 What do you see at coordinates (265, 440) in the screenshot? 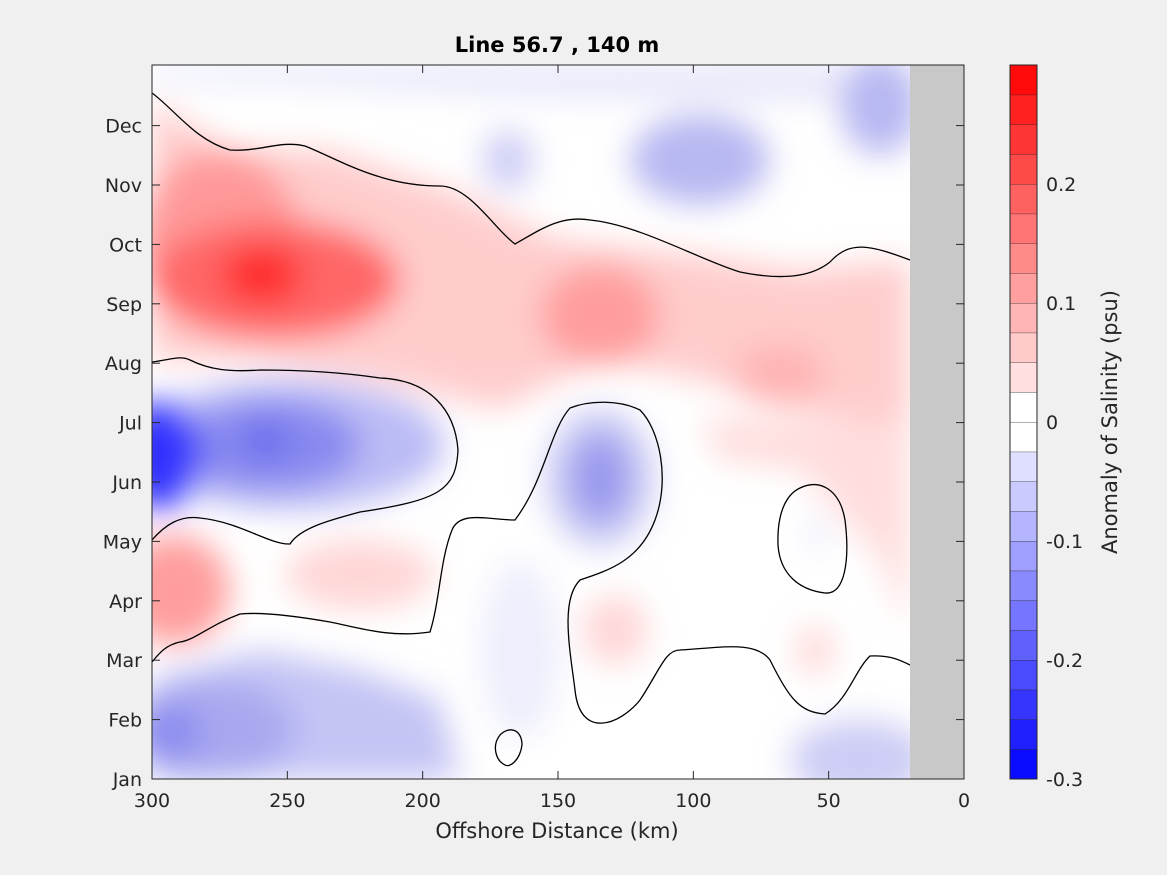
I see `blob-jul-peak` at bounding box center [265, 440].